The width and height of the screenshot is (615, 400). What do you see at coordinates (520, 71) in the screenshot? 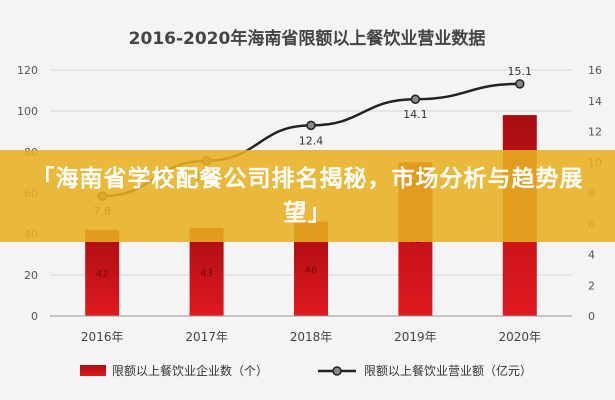
I see `line-value-label: 15.1` at bounding box center [520, 71].